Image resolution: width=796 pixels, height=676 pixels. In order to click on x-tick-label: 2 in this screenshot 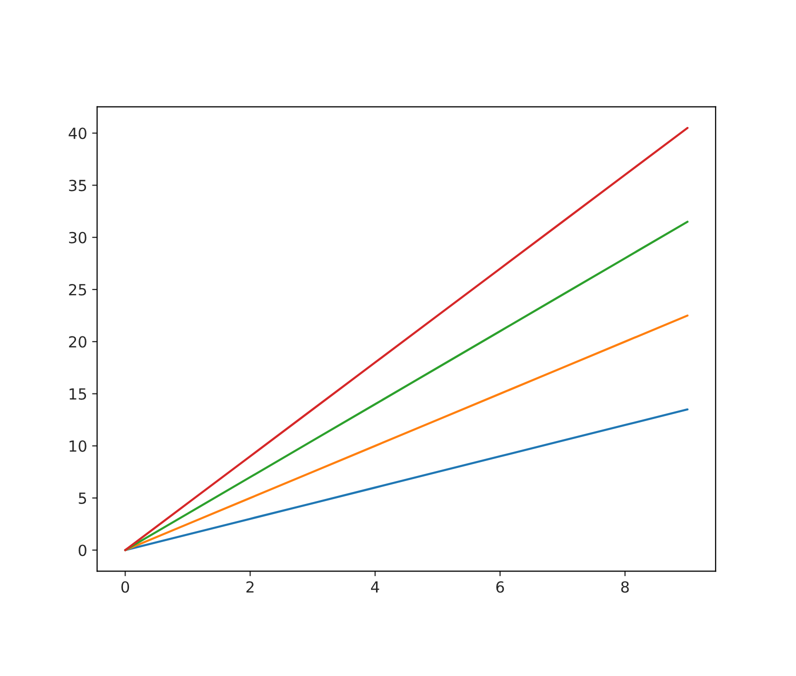, I will do `click(250, 587)`.